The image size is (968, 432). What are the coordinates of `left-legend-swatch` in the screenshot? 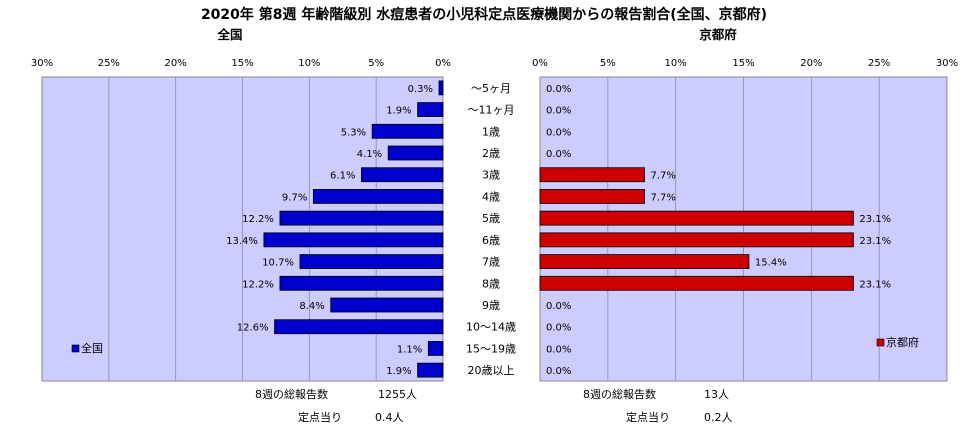 It's located at (75, 348).